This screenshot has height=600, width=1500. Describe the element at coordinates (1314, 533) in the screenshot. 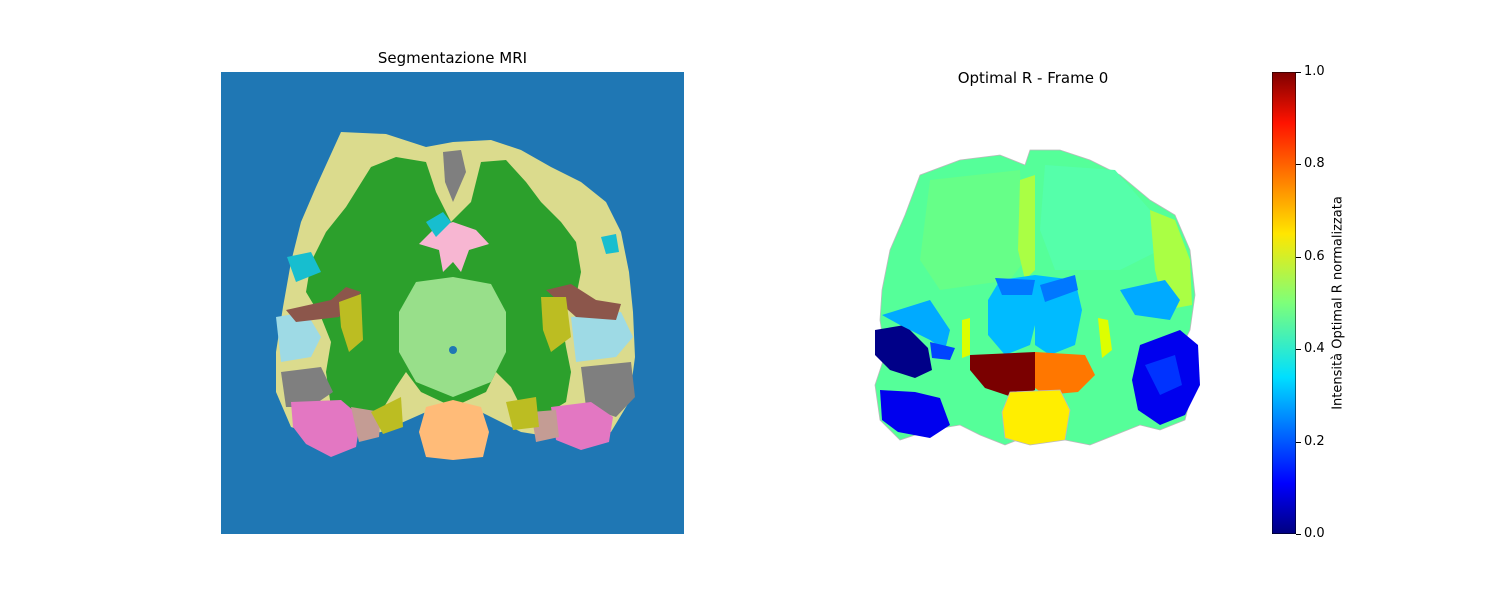

I see `colorbar-tick-label: 0.0` at that location.